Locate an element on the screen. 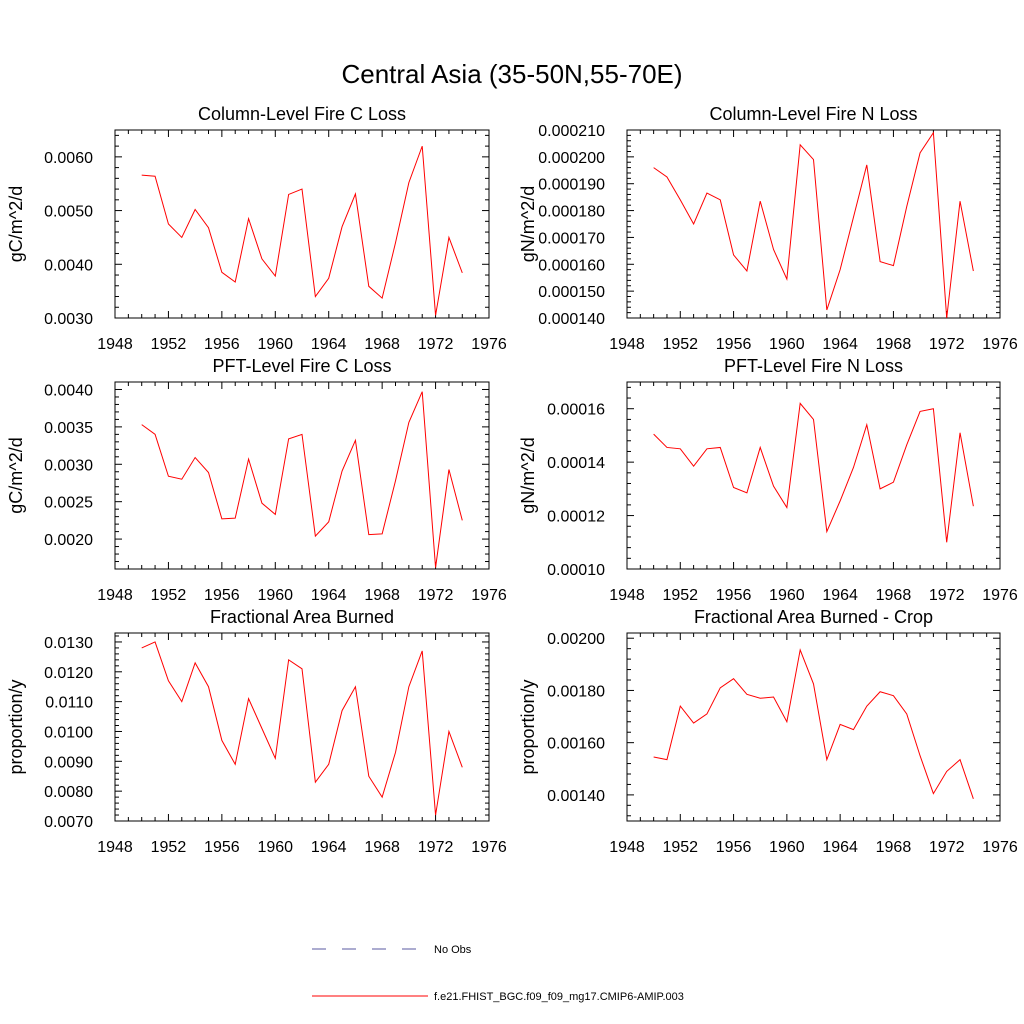 The width and height of the screenshot is (1024, 1024). panel-title: PFT-Level Fire C Loss is located at coordinates (301, 366).